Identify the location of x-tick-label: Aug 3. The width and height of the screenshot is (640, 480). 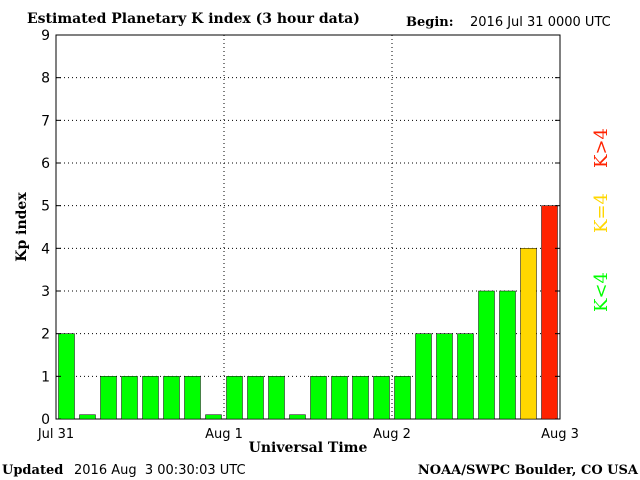
(560, 434).